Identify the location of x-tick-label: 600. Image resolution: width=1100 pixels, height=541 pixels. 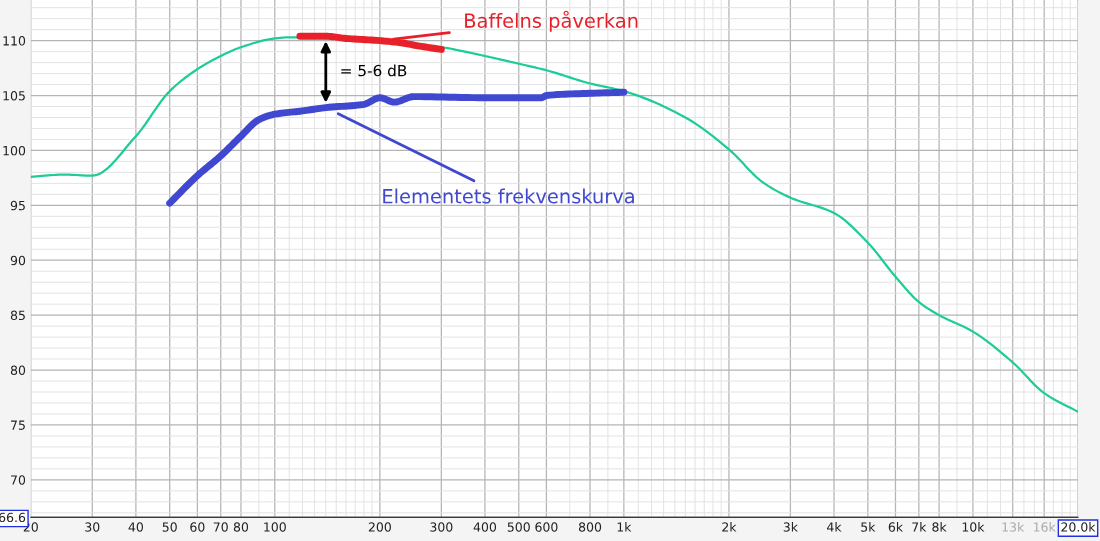
(546, 527).